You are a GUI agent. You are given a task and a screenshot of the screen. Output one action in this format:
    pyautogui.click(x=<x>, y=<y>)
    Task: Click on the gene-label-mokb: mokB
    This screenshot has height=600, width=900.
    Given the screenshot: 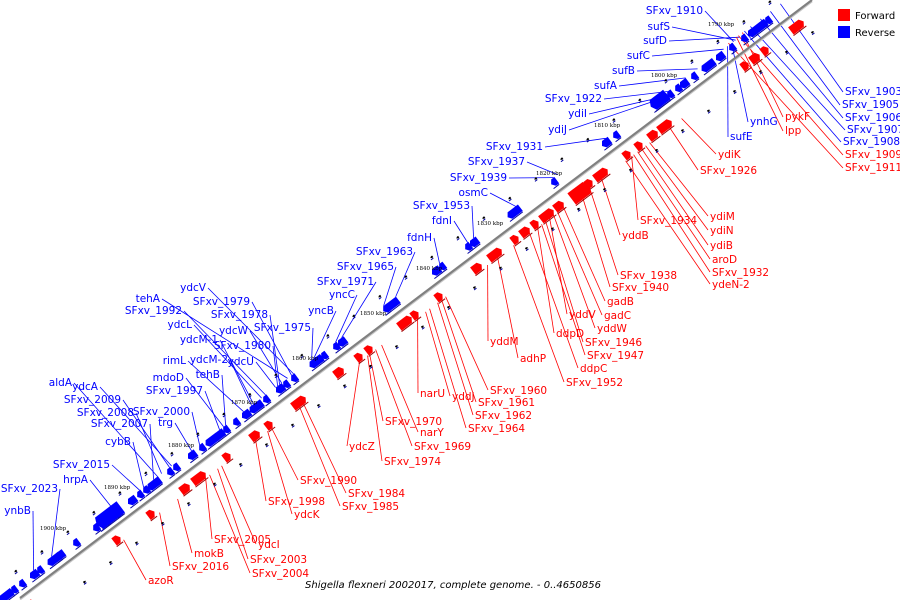 What is the action you would take?
    pyautogui.click(x=209, y=554)
    